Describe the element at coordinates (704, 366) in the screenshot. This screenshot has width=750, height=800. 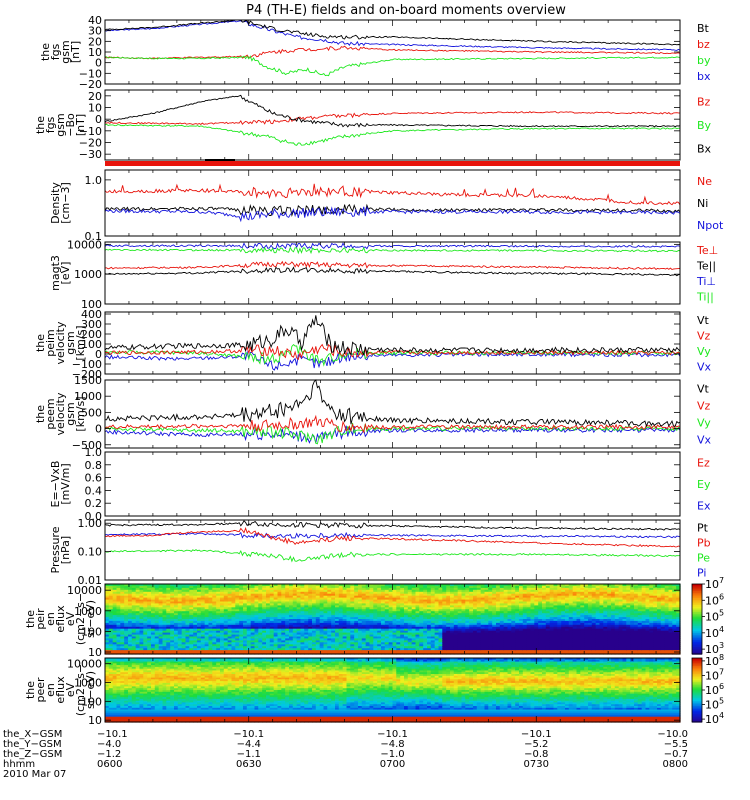
I see `legend-velocity-peim-3: Vx` at that location.